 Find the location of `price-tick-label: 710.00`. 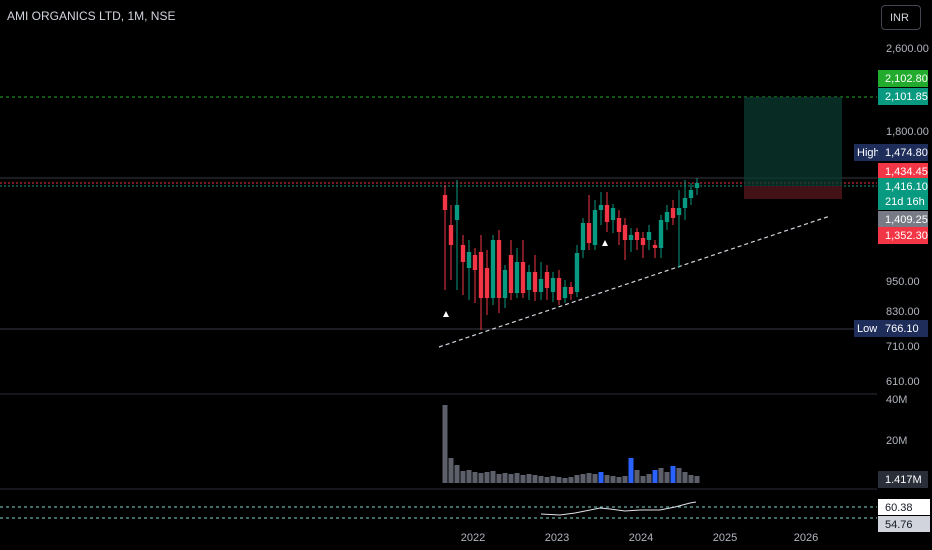

price-tick-label: 710.00 is located at coordinates (903, 347).